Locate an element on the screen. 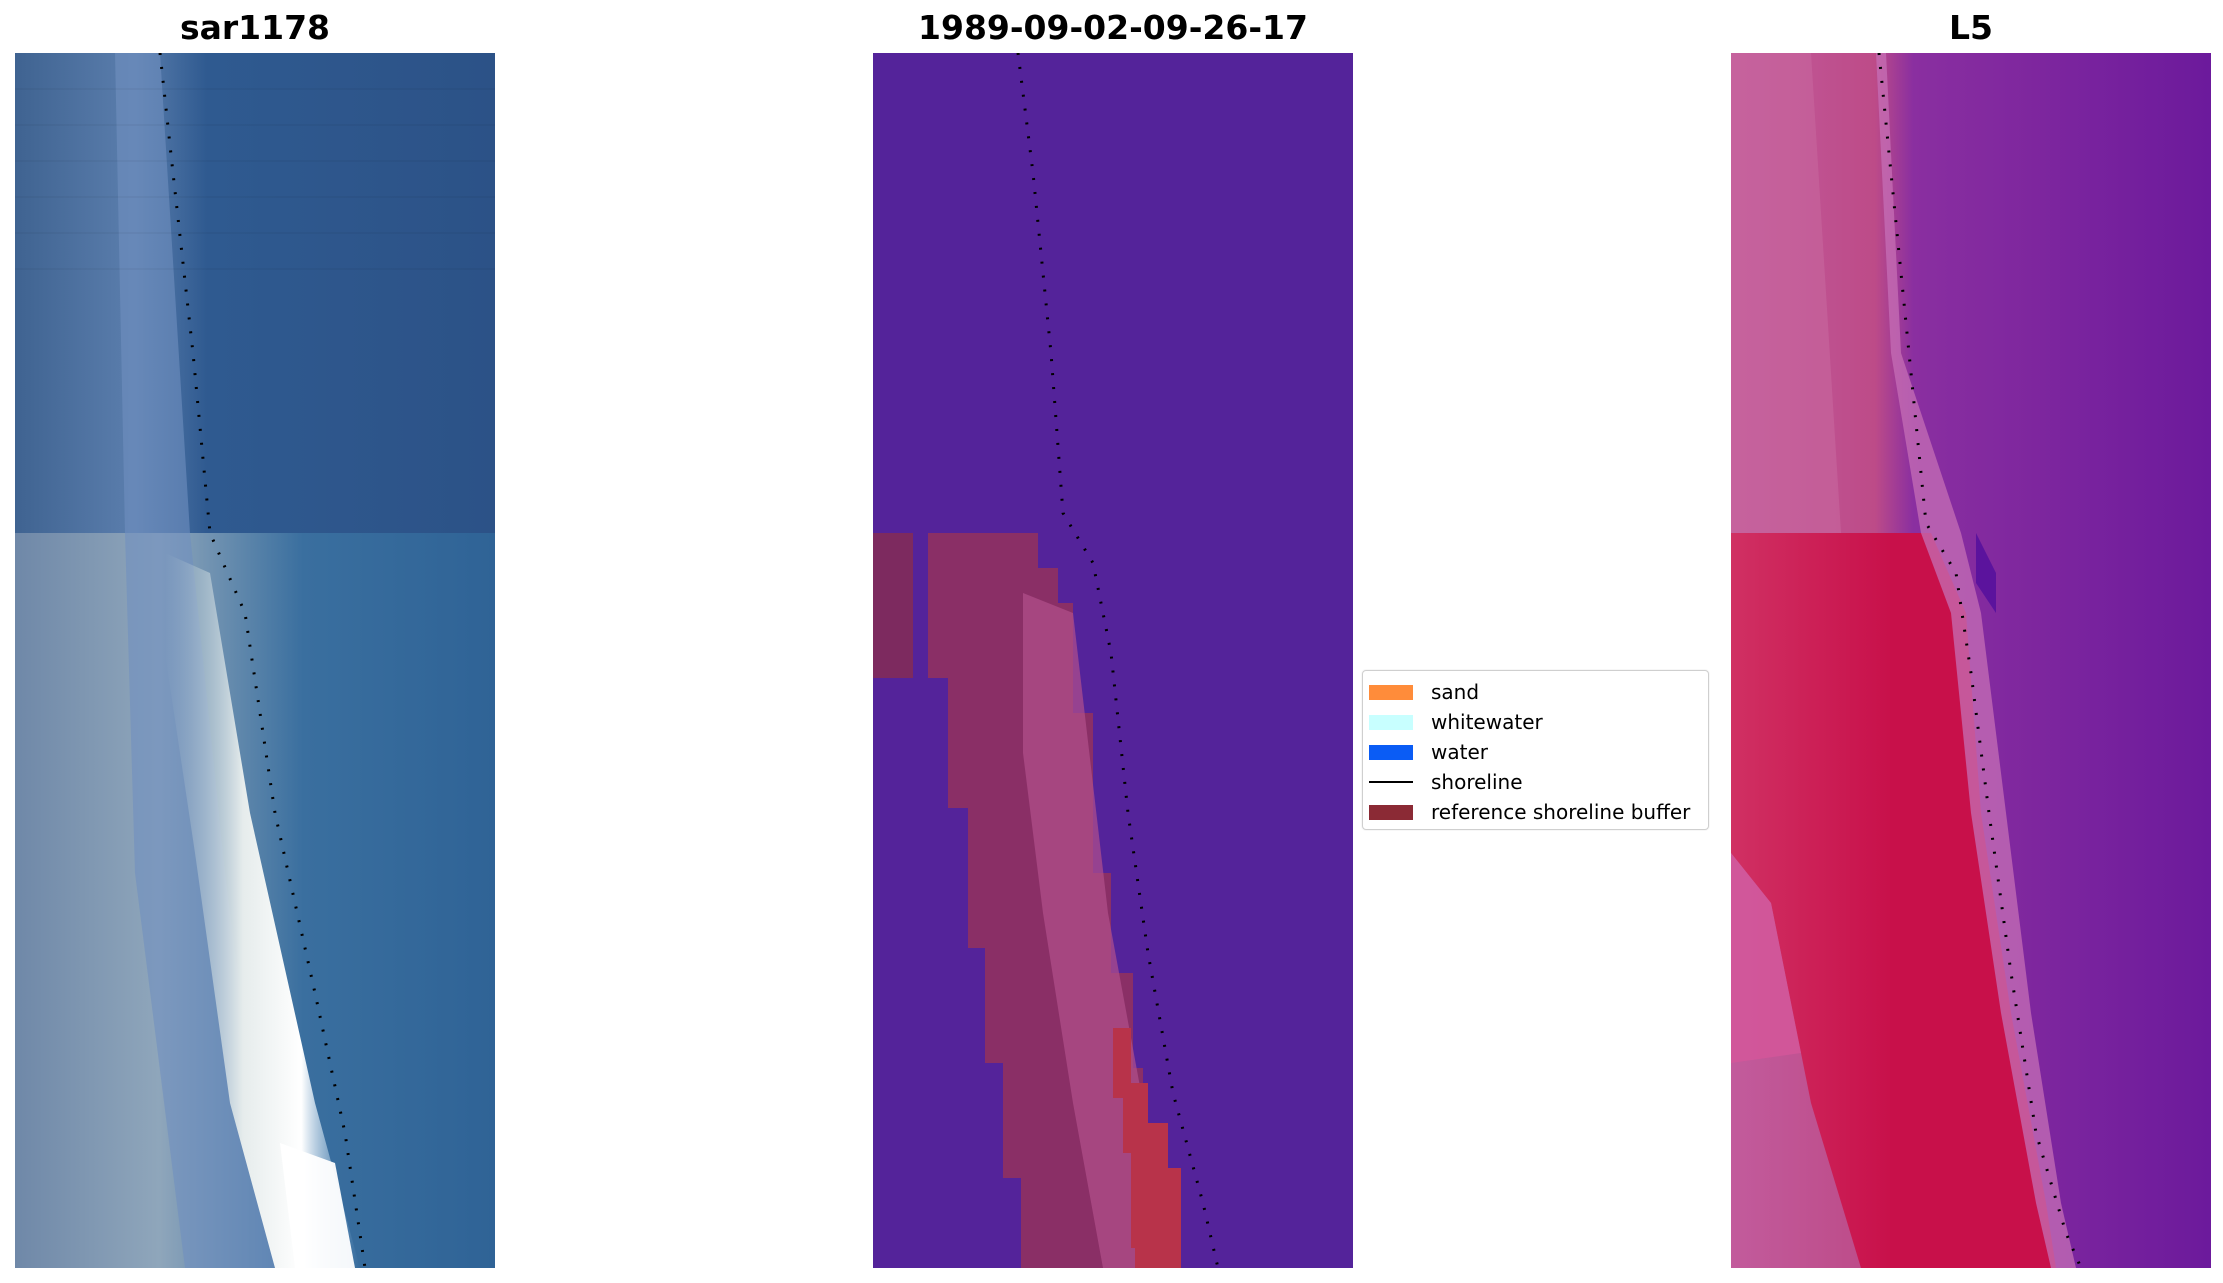  legend-item-water: water is located at coordinates (1428, 752).